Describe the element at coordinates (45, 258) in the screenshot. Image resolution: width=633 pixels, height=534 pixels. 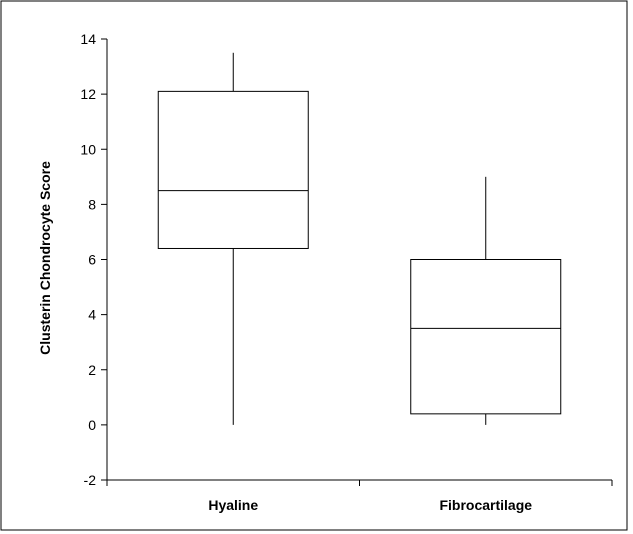
I see `y-axis-title: Clusterin Chondrocyte Score` at that location.